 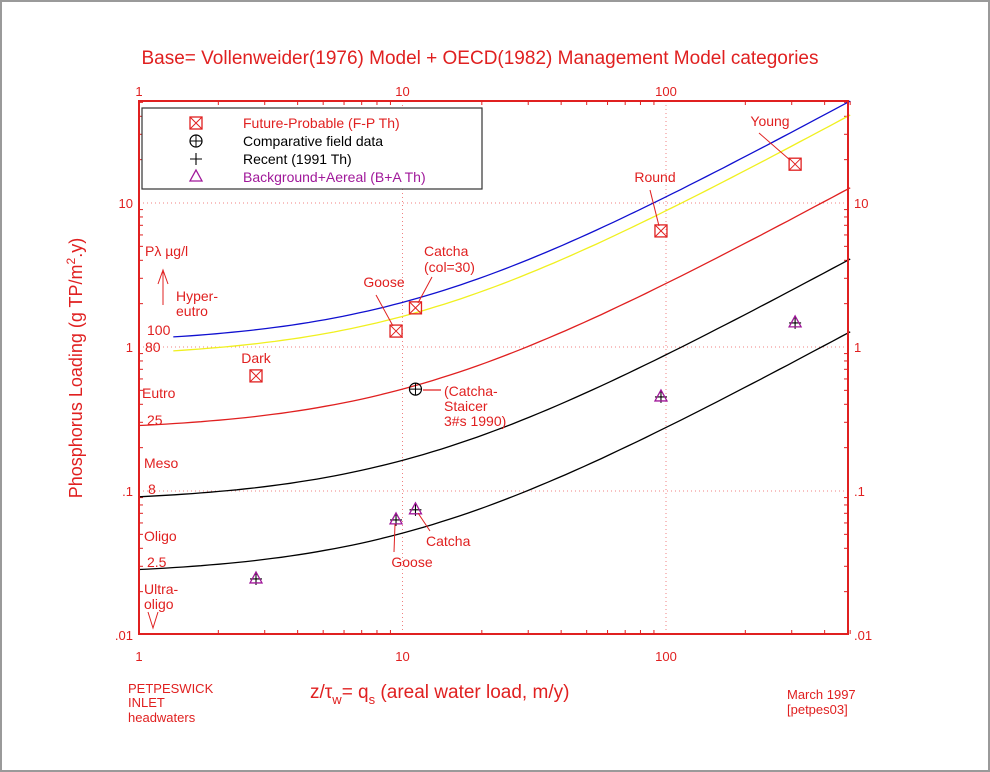 What do you see at coordinates (166, 251) in the screenshot?
I see `trophic-units-label: Pλ µg/l` at bounding box center [166, 251].